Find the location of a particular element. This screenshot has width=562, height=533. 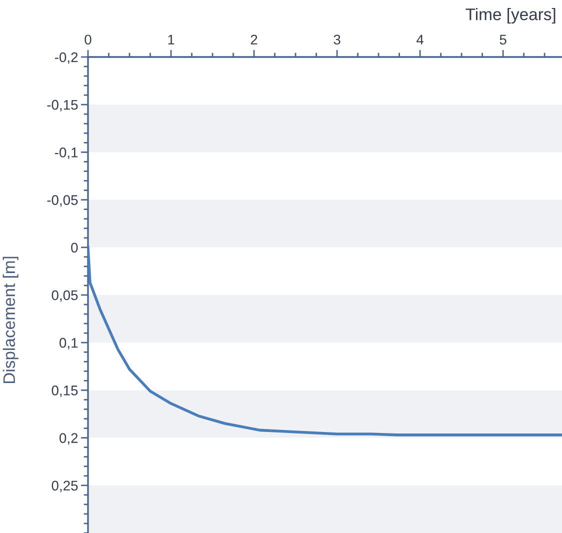

y-tick-label: -0,2 is located at coordinates (66, 58).